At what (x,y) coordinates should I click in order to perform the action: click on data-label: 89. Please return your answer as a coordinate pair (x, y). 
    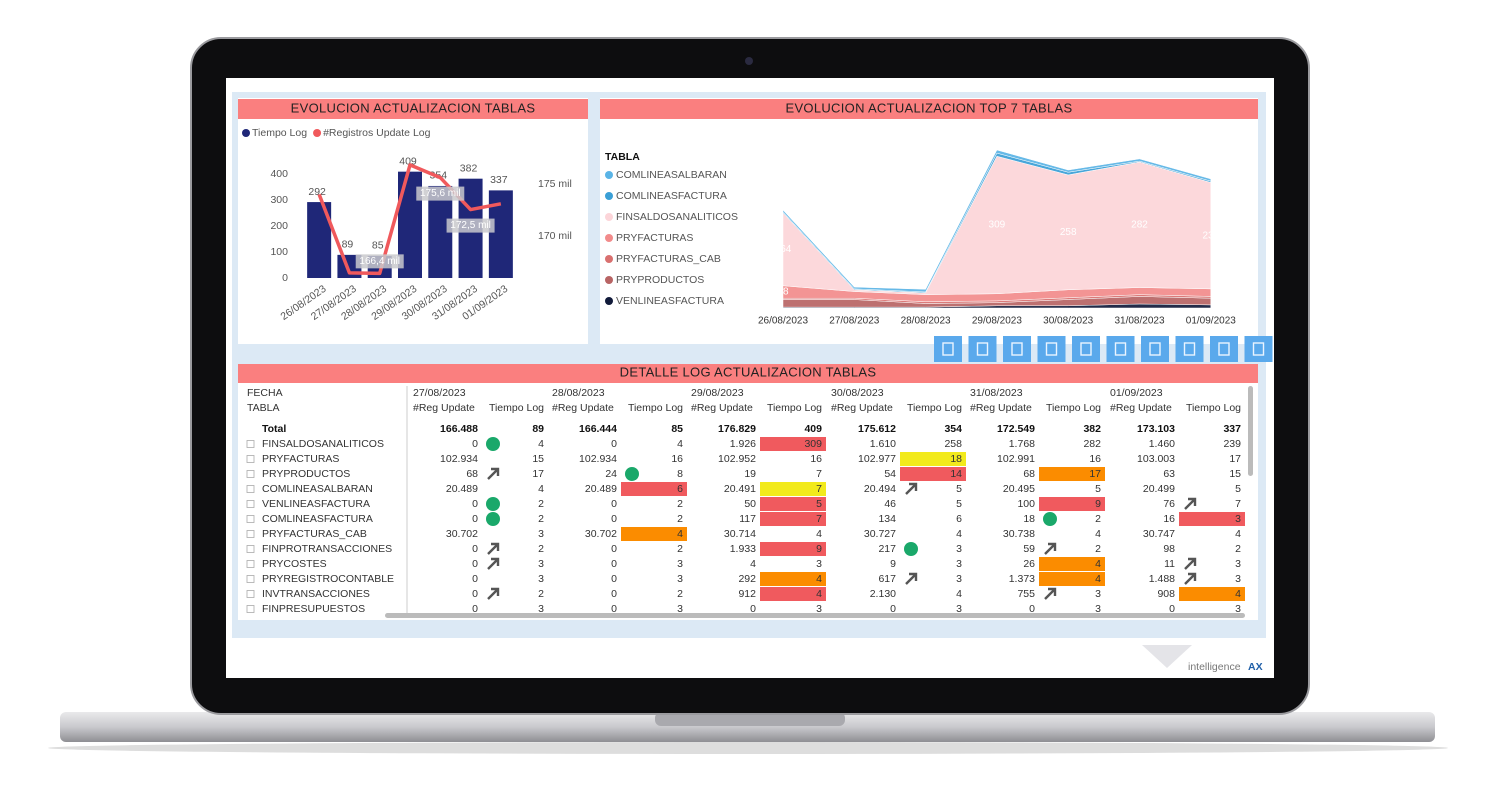
    Looking at the image, I should click on (348, 245).